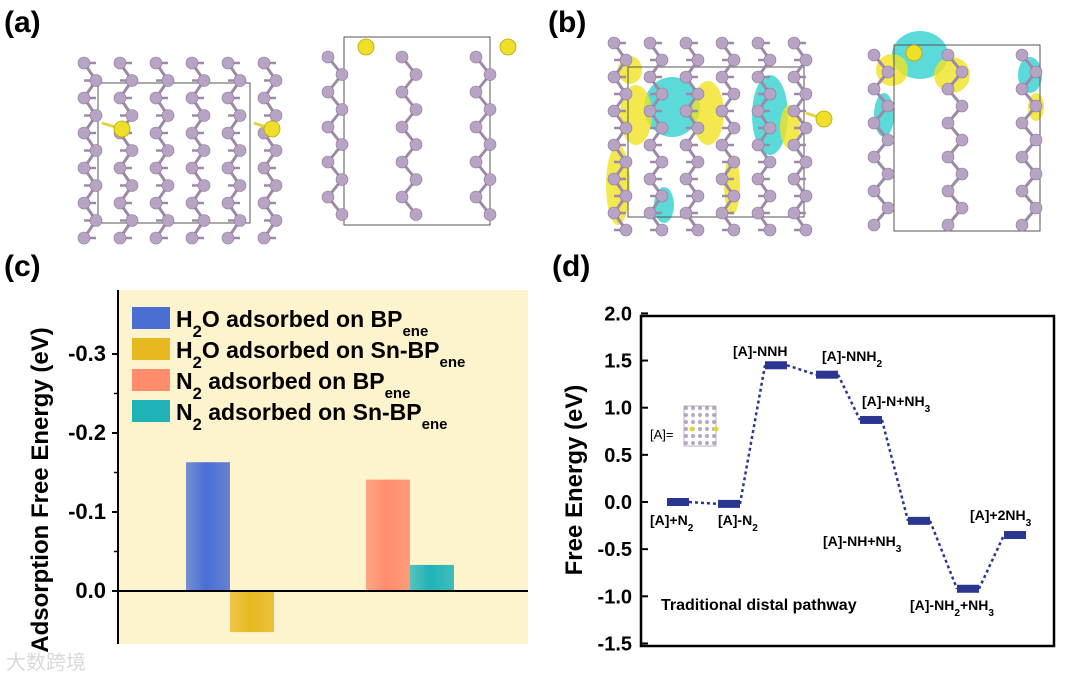 This screenshot has width=1080, height=679. Describe the element at coordinates (701, 426) in the screenshot. I see `structure-inset` at that location.